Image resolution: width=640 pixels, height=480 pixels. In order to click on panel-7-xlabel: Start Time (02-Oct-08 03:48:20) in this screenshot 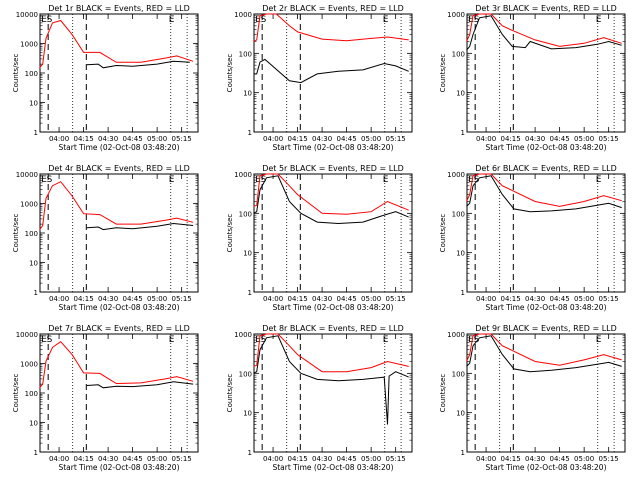, I will do `click(118, 467)`.